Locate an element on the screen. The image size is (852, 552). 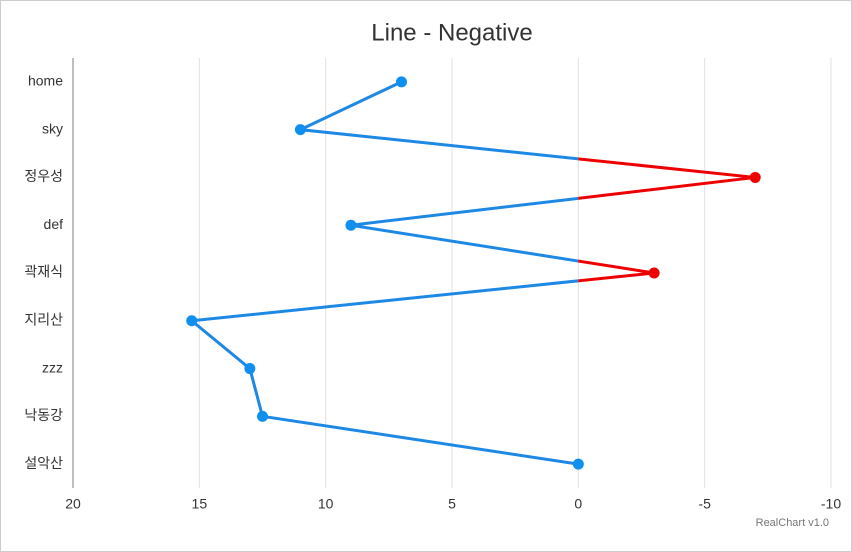
x-tick-label: -10 is located at coordinates (831, 504).